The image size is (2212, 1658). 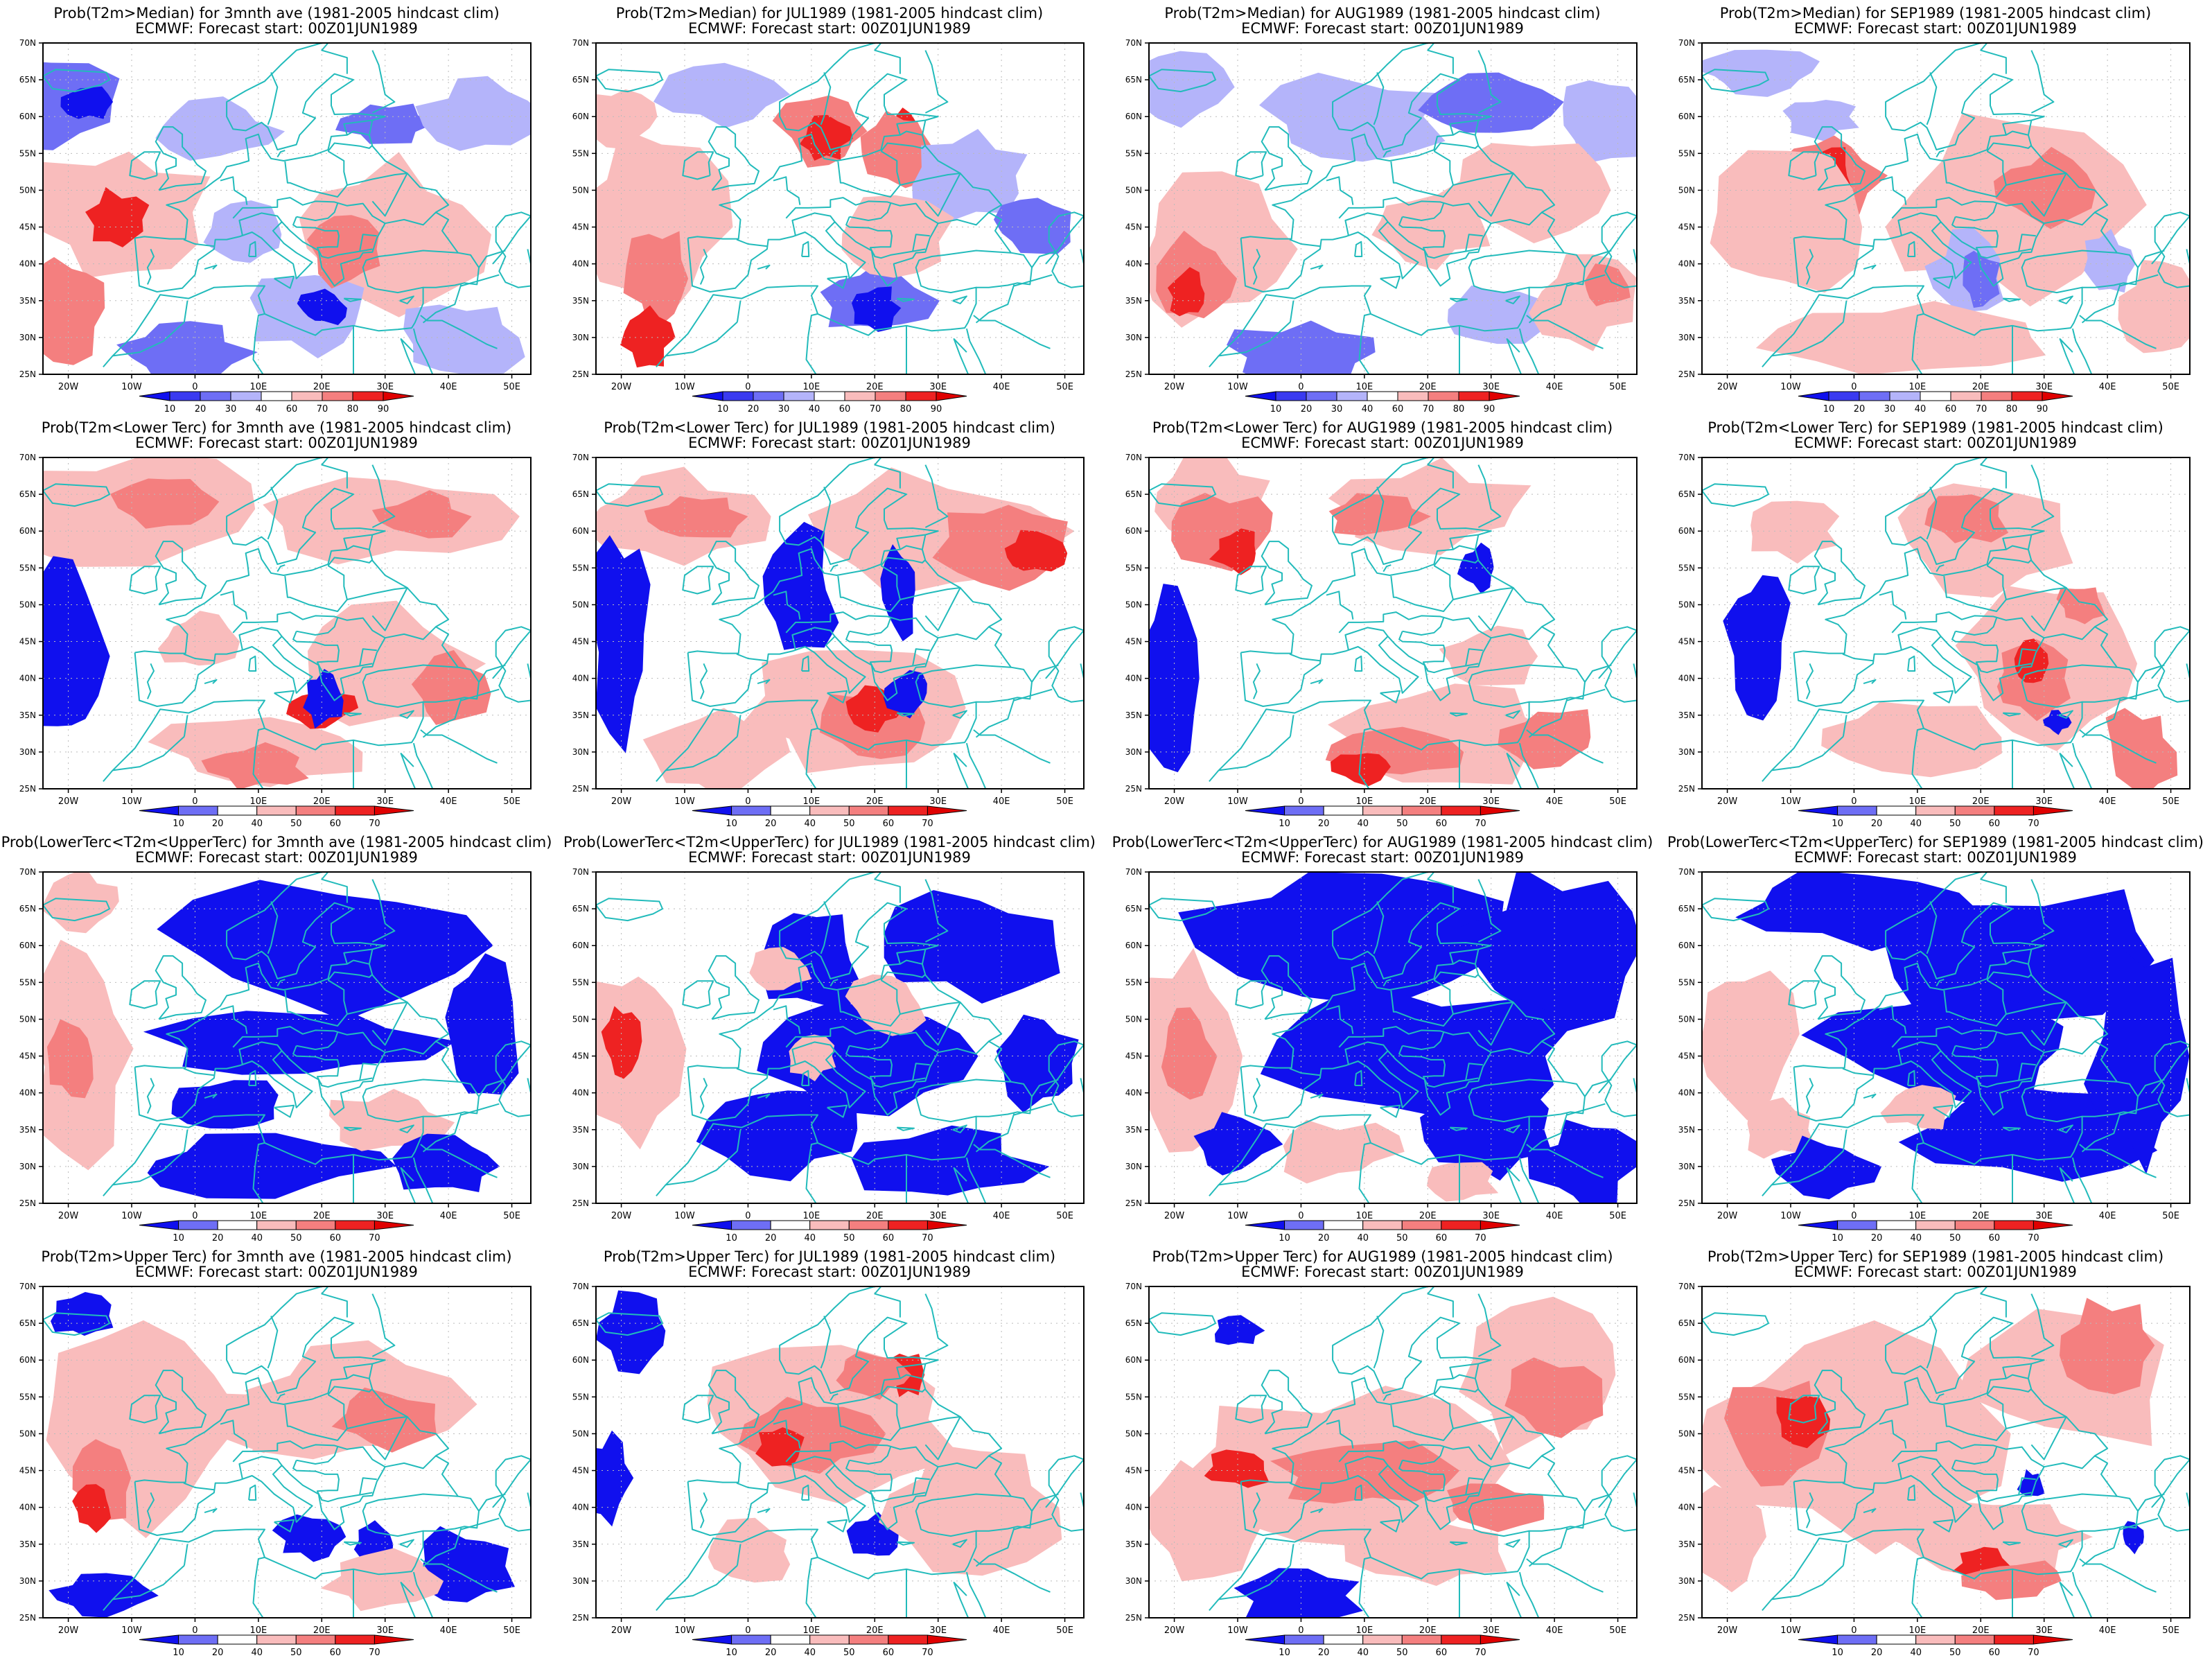 I want to click on map-frame, so click(x=840, y=623).